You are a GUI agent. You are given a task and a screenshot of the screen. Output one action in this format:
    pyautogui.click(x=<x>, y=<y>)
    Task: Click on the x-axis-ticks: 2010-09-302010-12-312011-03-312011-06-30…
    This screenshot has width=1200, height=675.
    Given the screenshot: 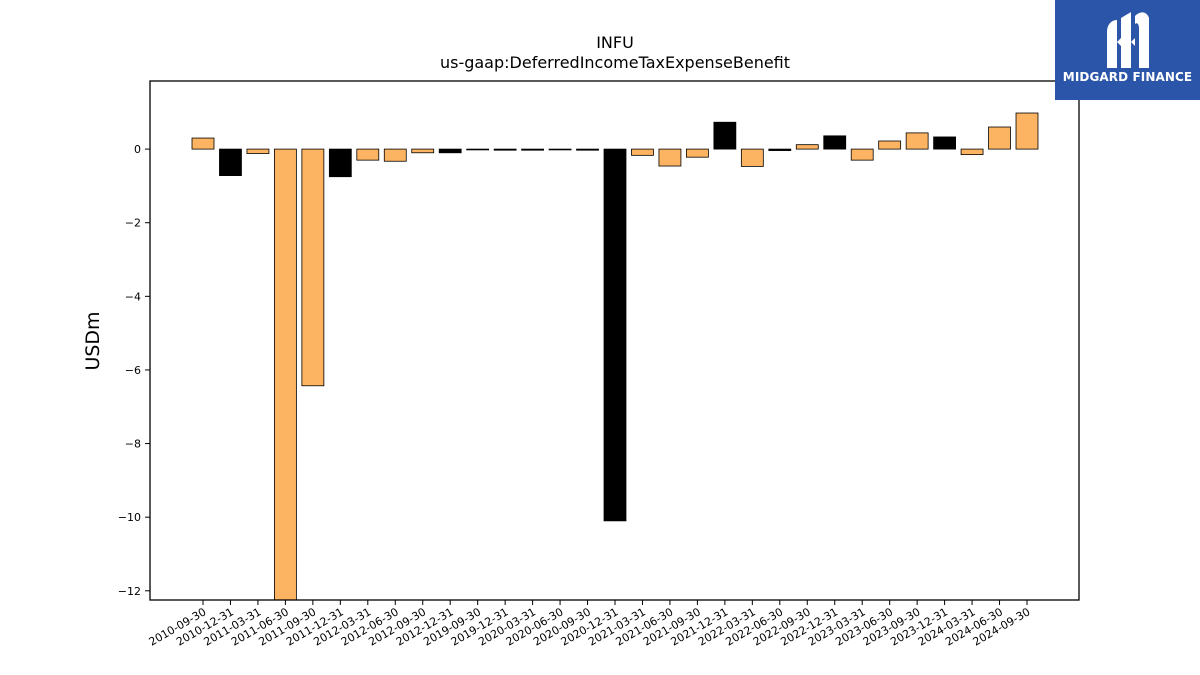 What is the action you would take?
    pyautogui.click(x=590, y=624)
    